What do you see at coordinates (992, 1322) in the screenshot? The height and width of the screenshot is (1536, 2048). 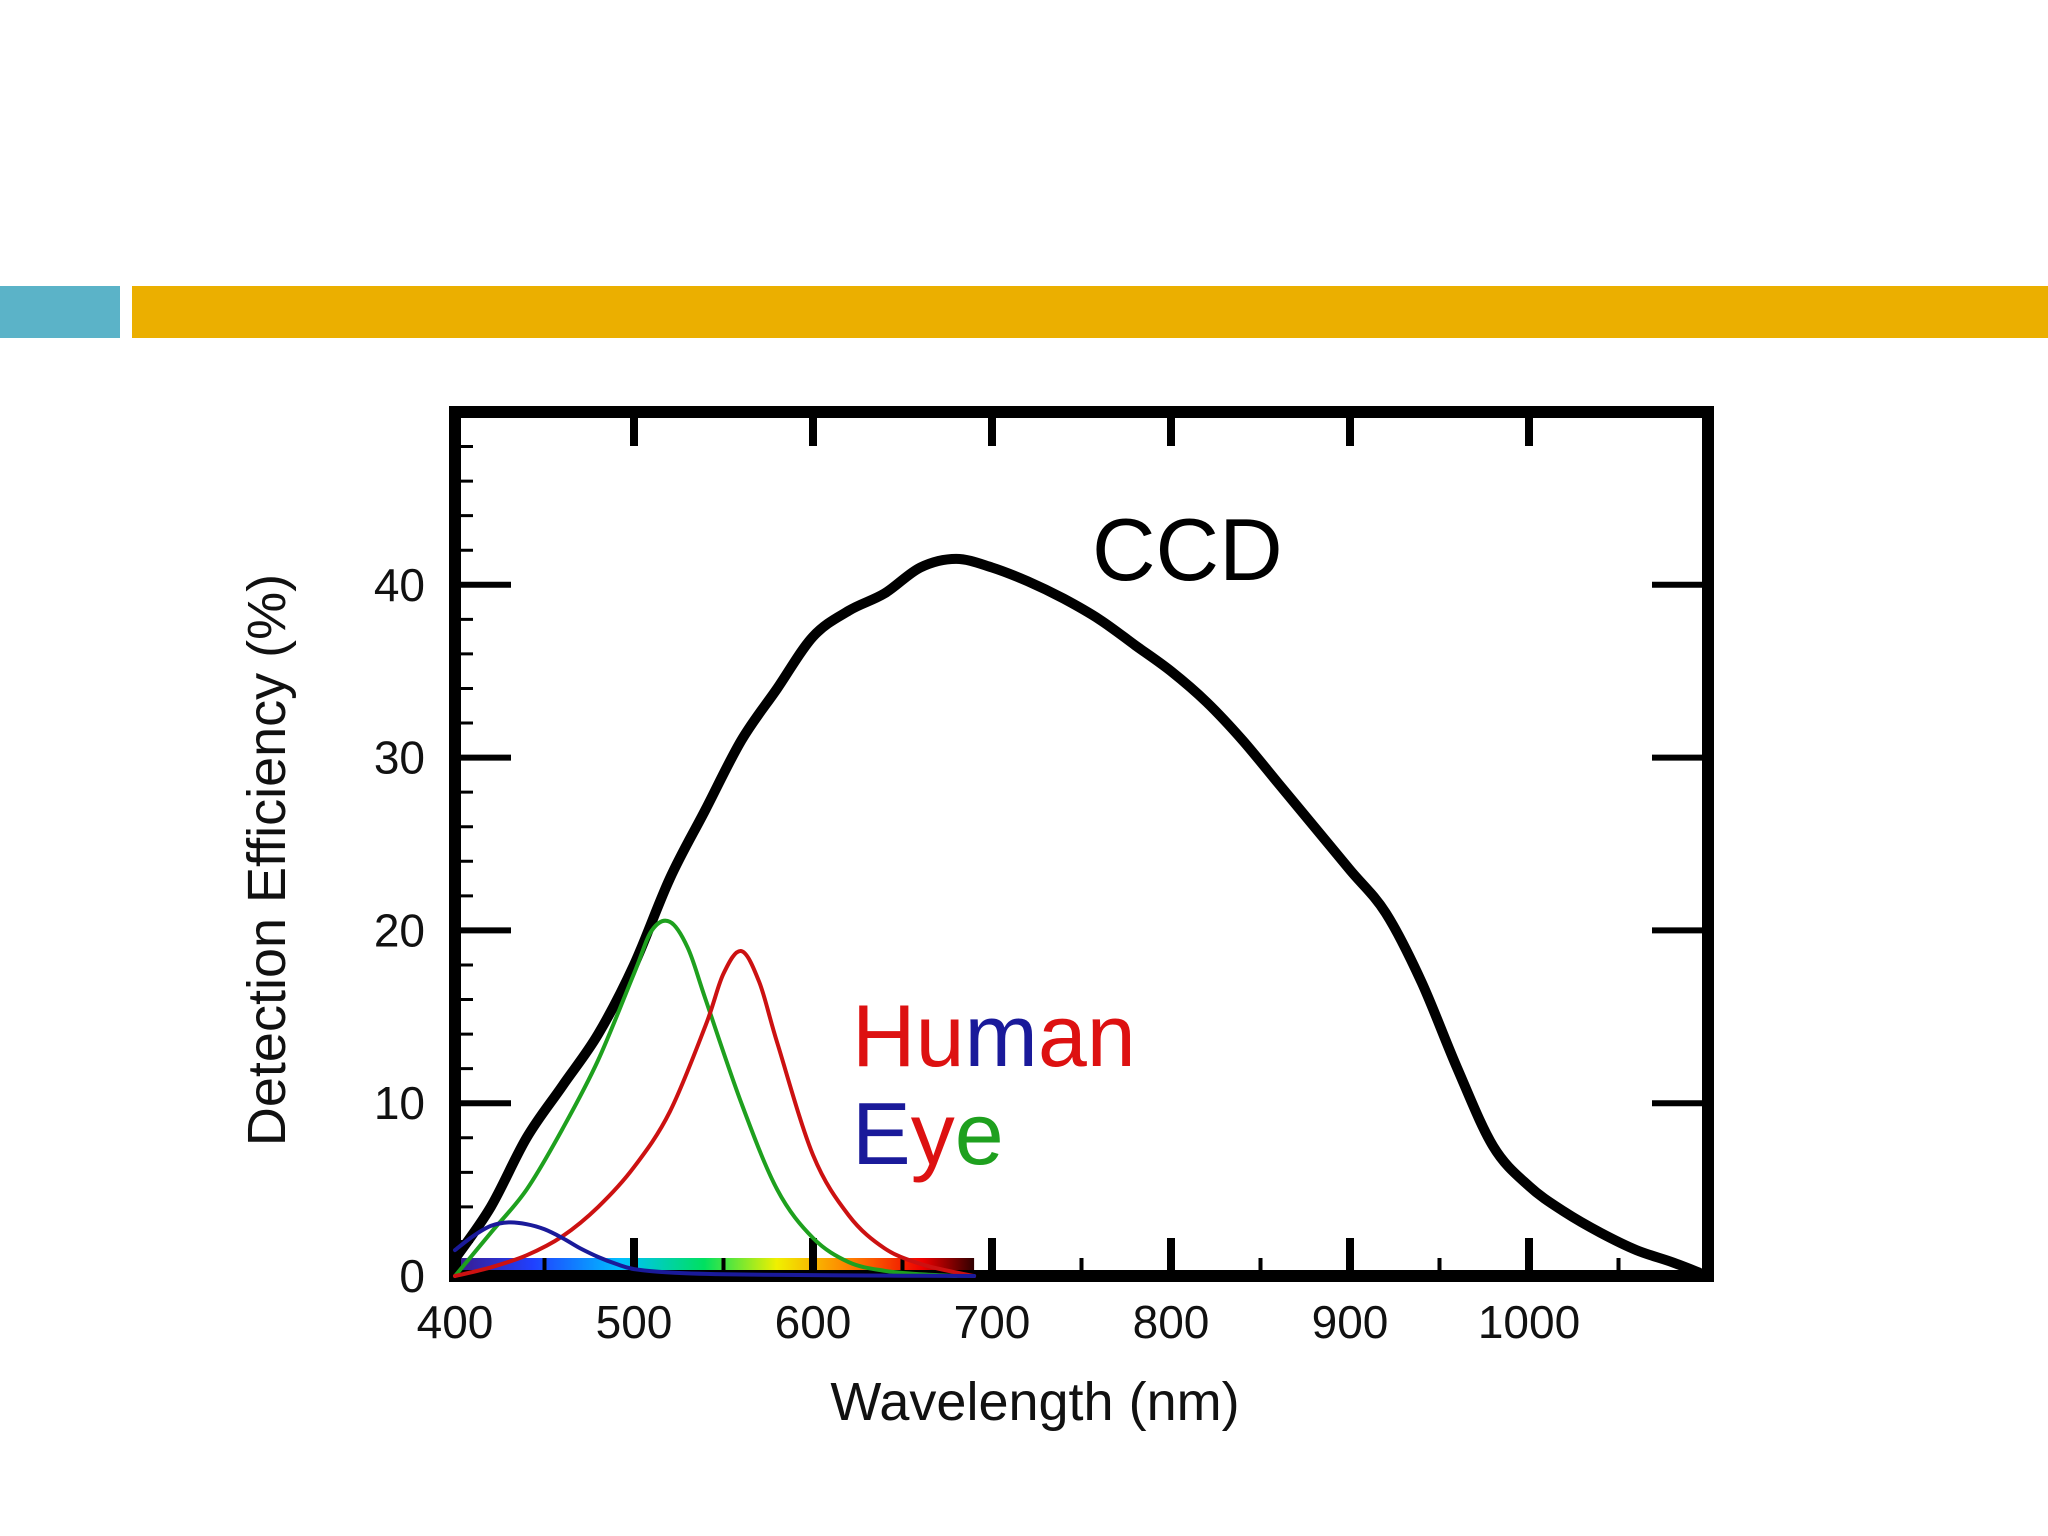 I see `x-tick-label: 700` at bounding box center [992, 1322].